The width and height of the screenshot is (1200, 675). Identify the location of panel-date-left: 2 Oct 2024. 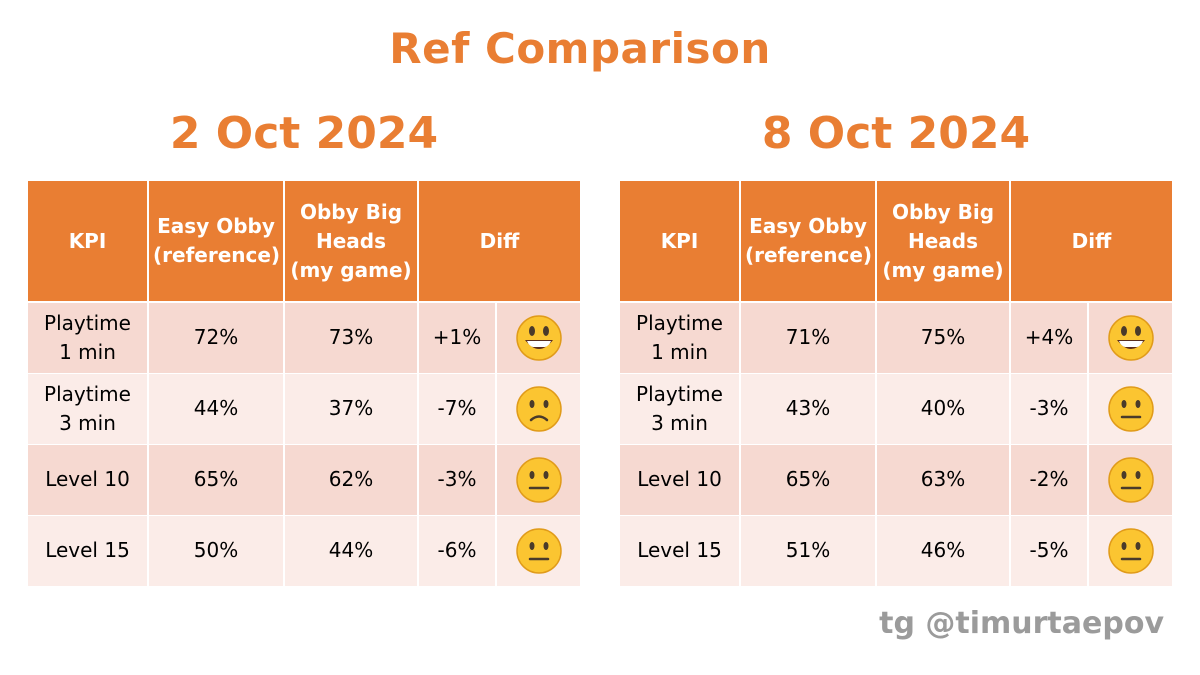
(304, 133).